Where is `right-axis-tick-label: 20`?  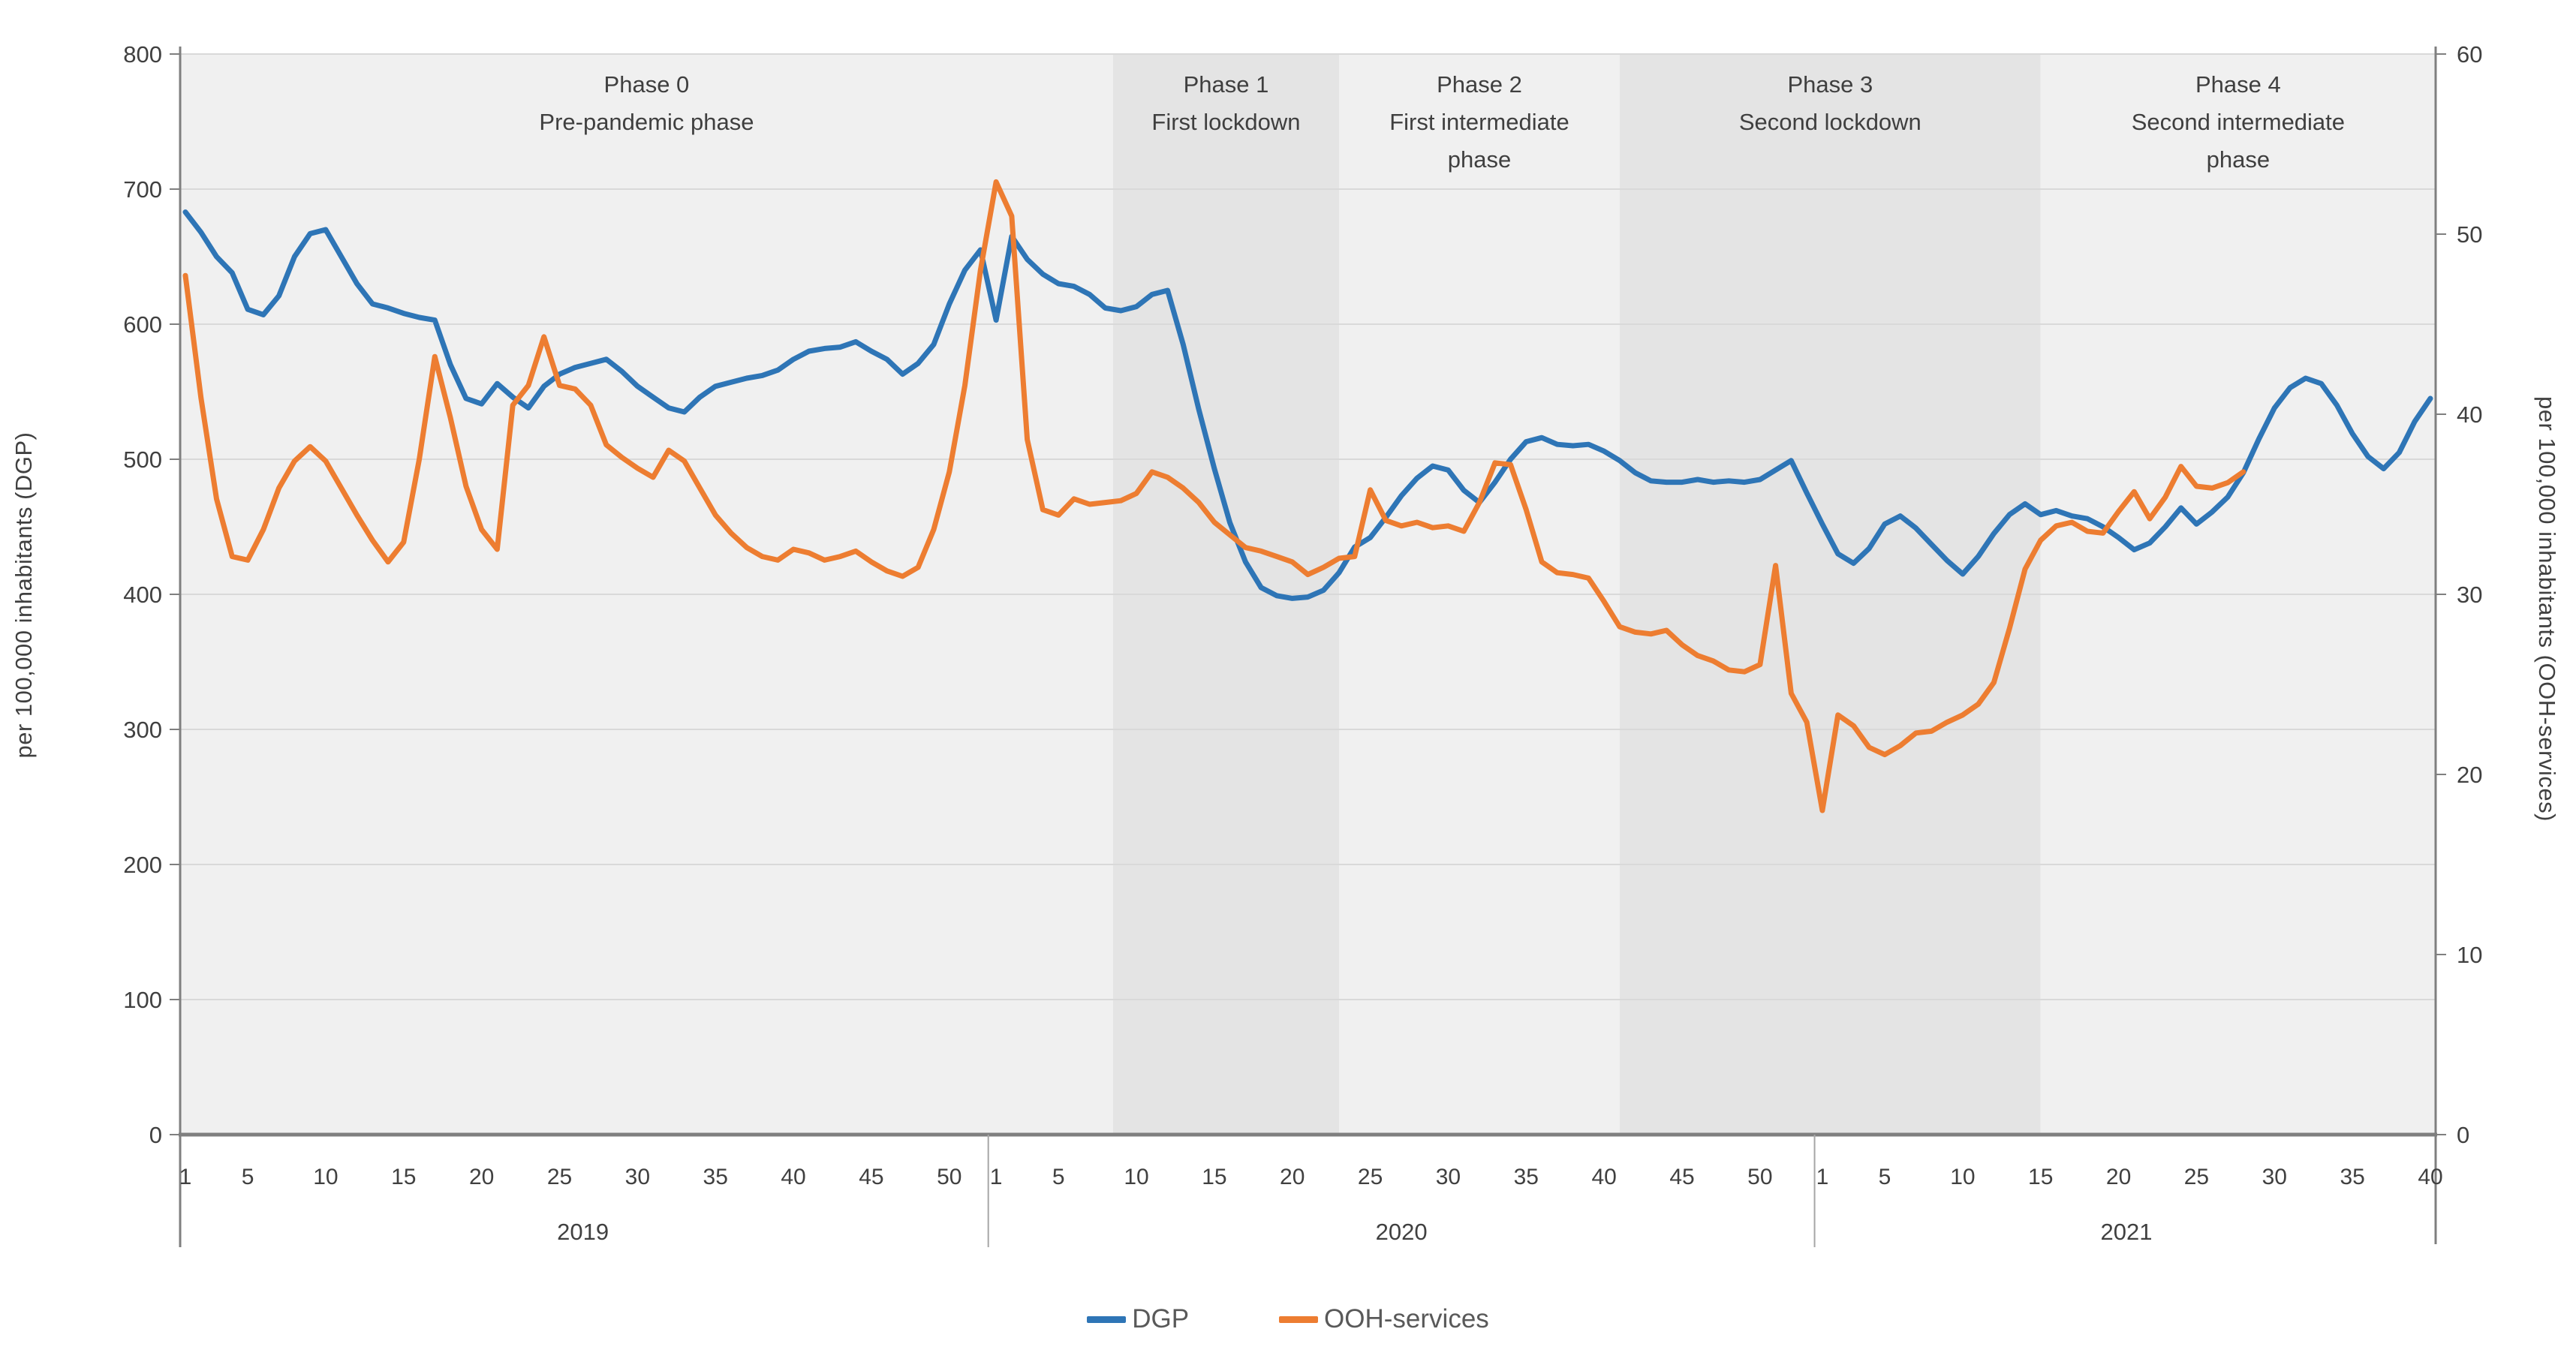
right-axis-tick-label: 20 is located at coordinates (2469, 775).